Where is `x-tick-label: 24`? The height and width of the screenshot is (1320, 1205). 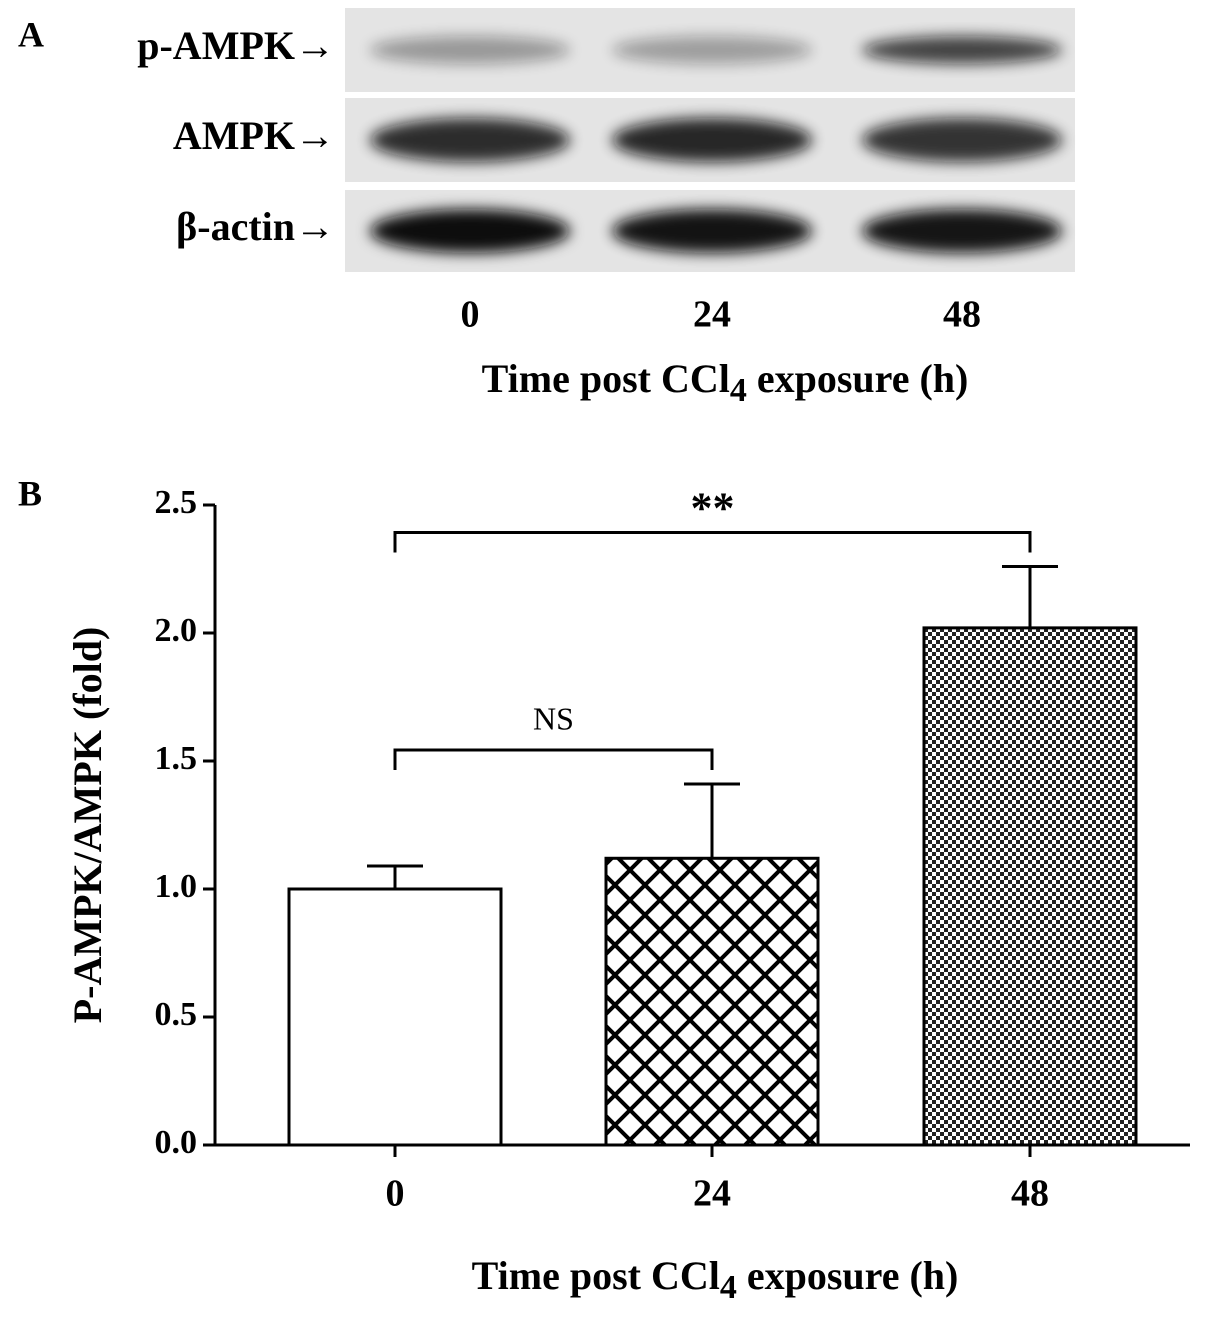 x-tick-label: 24 is located at coordinates (712, 1194).